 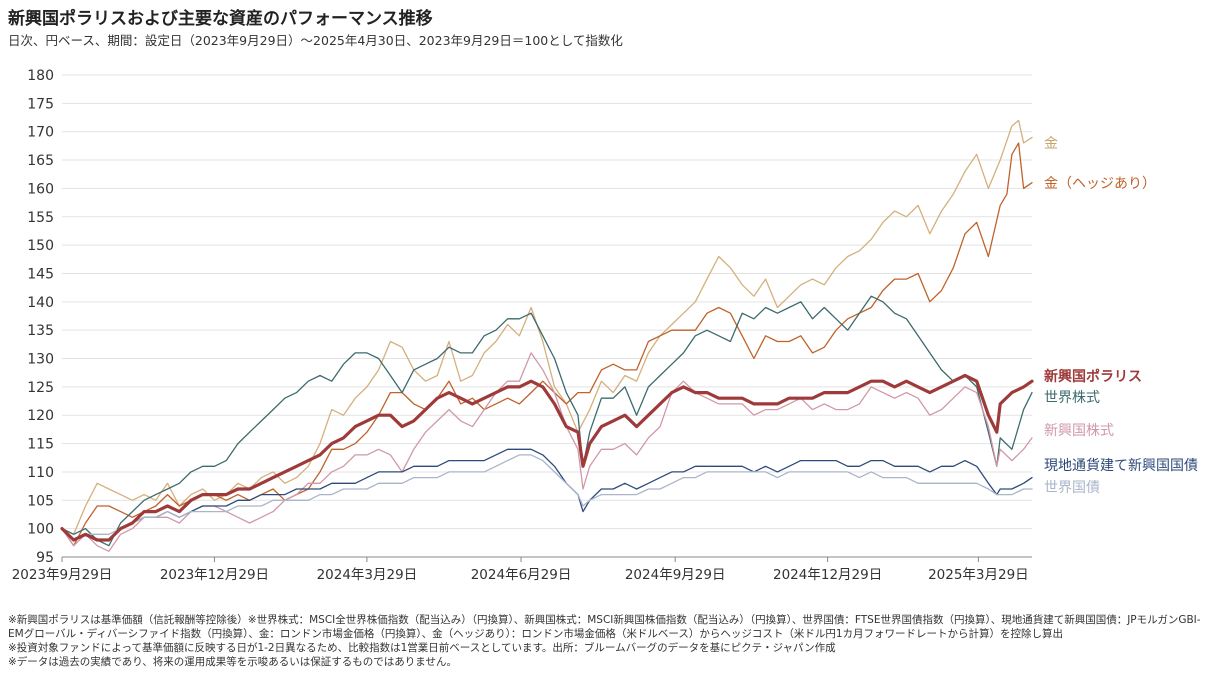 I want to click on series-label: 世界国債, so click(x=1072, y=488).